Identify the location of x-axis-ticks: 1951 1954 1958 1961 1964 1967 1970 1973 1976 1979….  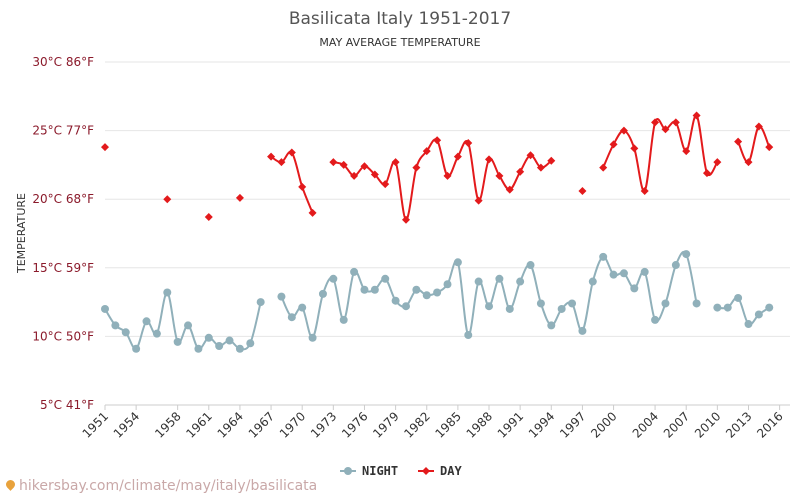
(433, 423).